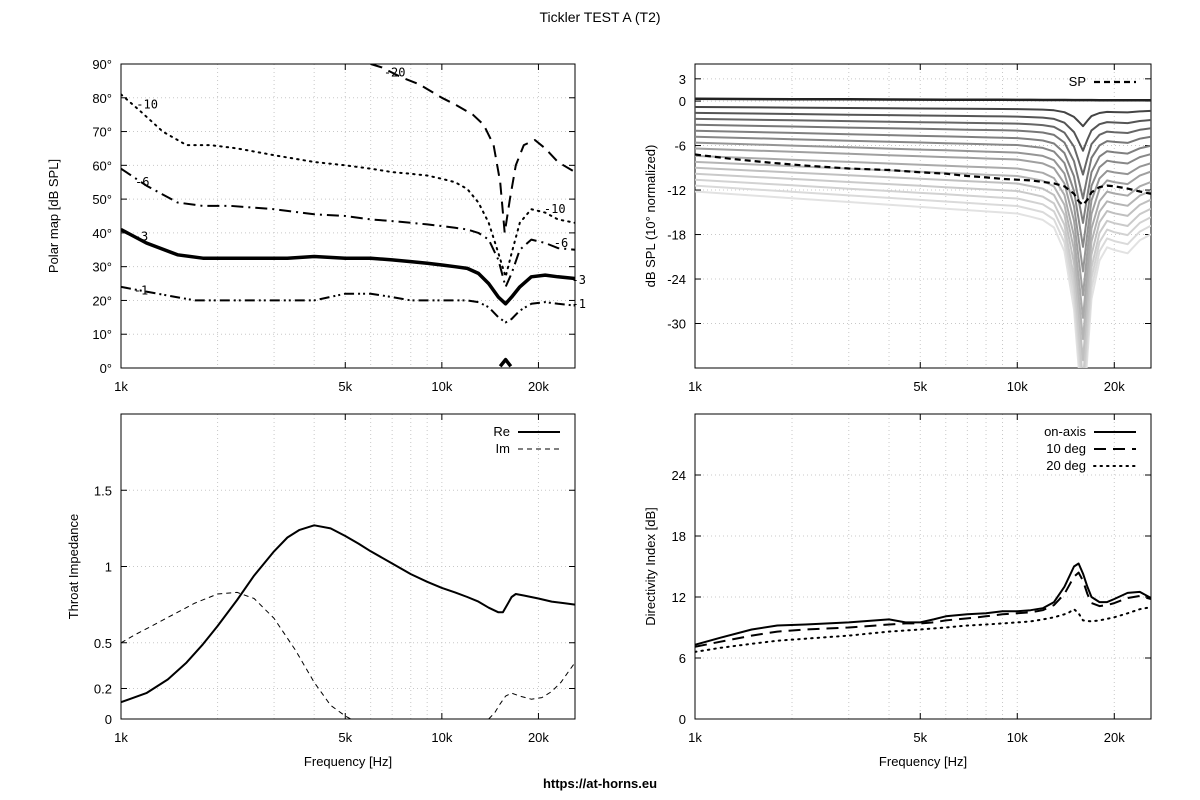 The image size is (1200, 800). What do you see at coordinates (102, 64) in the screenshot?
I see `y-tick-label: 90°` at bounding box center [102, 64].